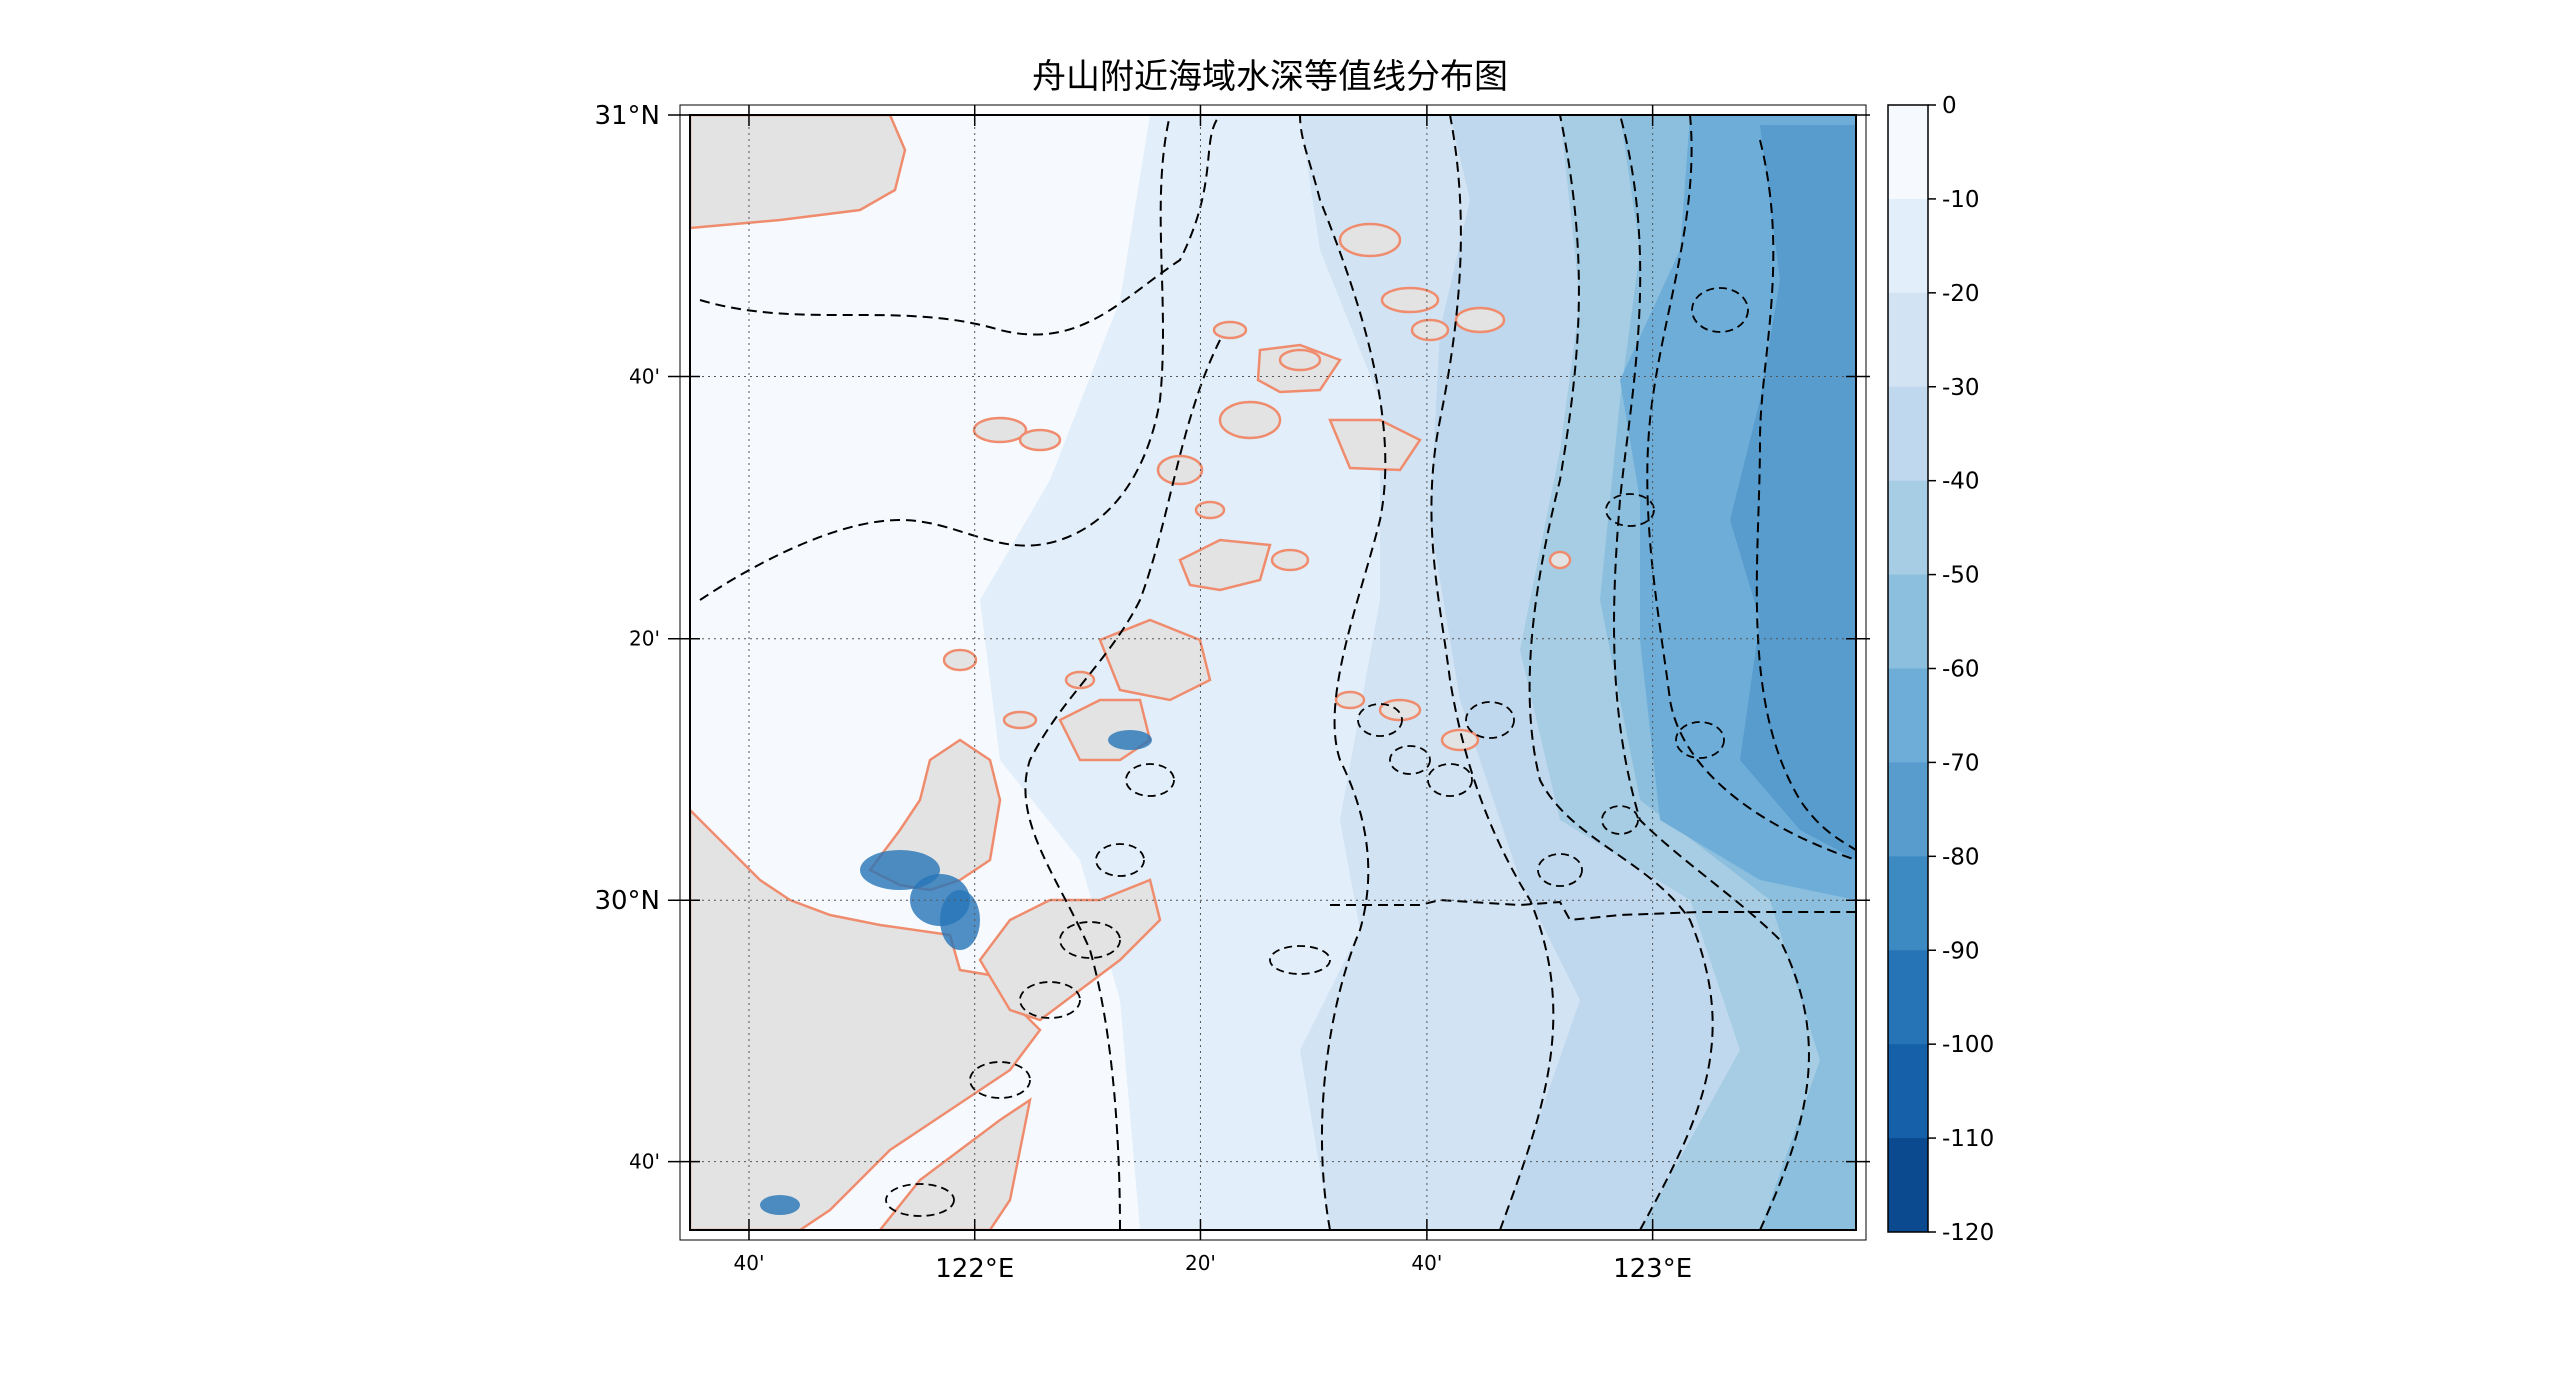 The image size is (2560, 1383). I want to click on colorbar-tick-label: -50, so click(1961, 576).